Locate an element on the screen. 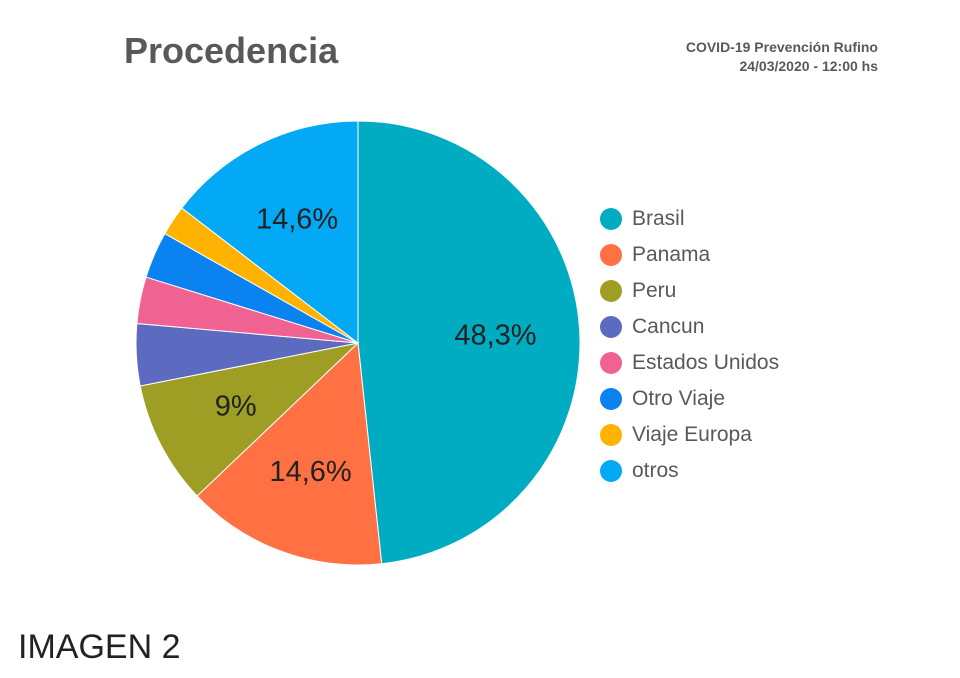 The image size is (960, 678). data-label-brasil: 48,3% is located at coordinates (495, 336).